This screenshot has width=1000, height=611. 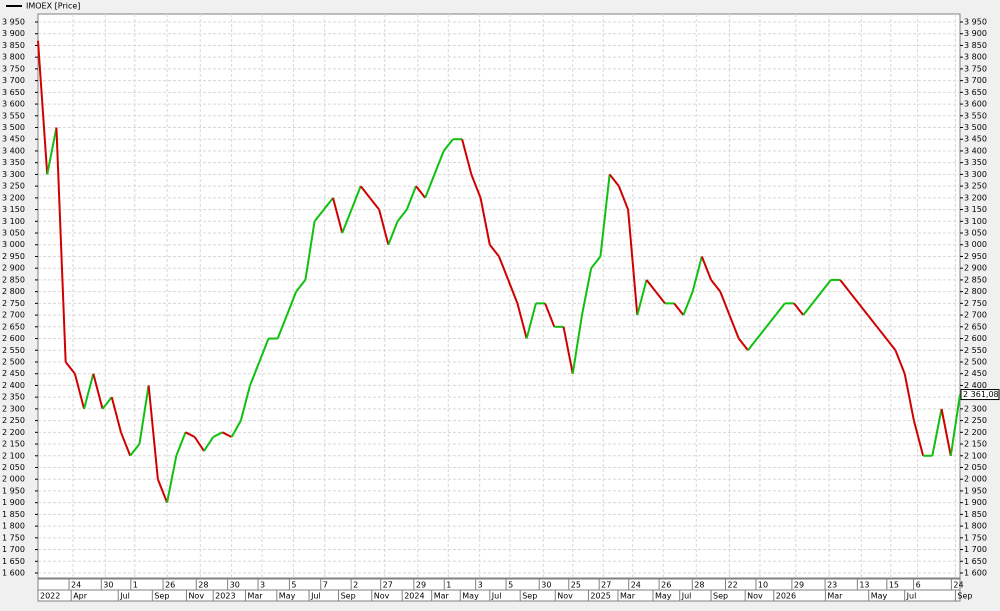 What do you see at coordinates (13, 33) in the screenshot?
I see `y-tick-label: 3 900` at bounding box center [13, 33].